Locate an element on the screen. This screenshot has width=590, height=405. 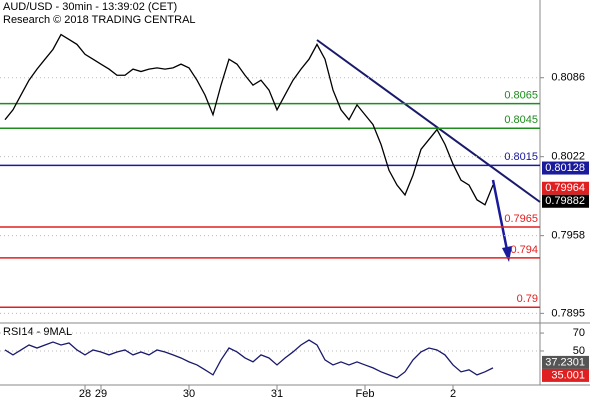
level-label: 0.8065 is located at coordinates (521, 96).